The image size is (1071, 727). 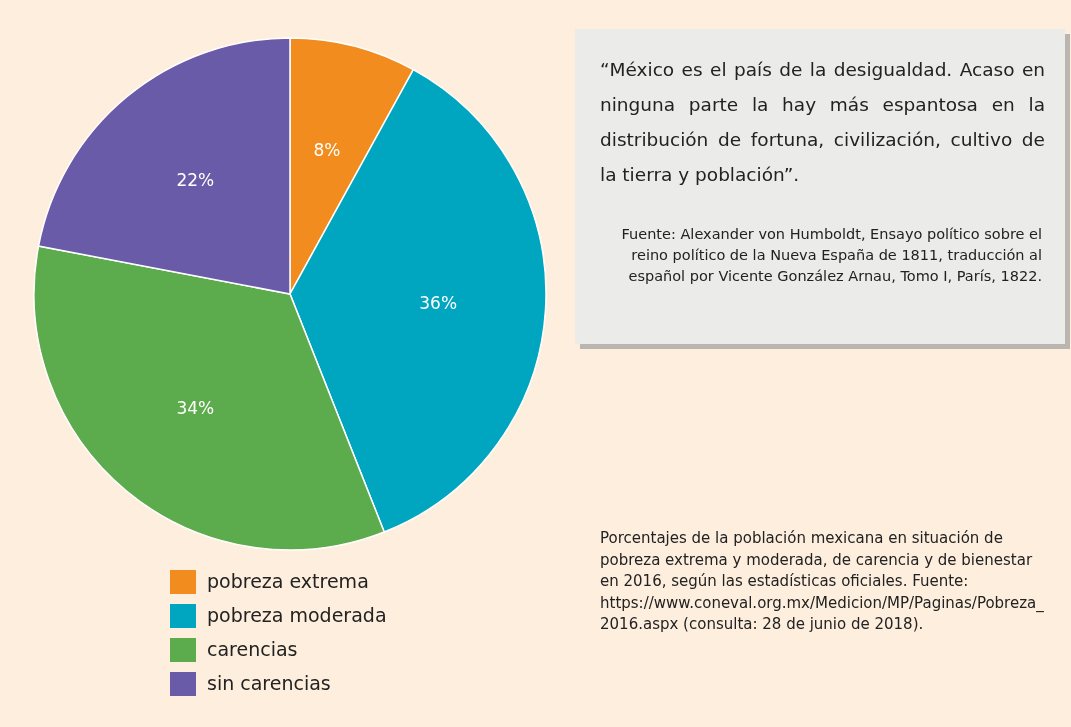 I want to click on legend-label: pobreza extrema, so click(x=288, y=581).